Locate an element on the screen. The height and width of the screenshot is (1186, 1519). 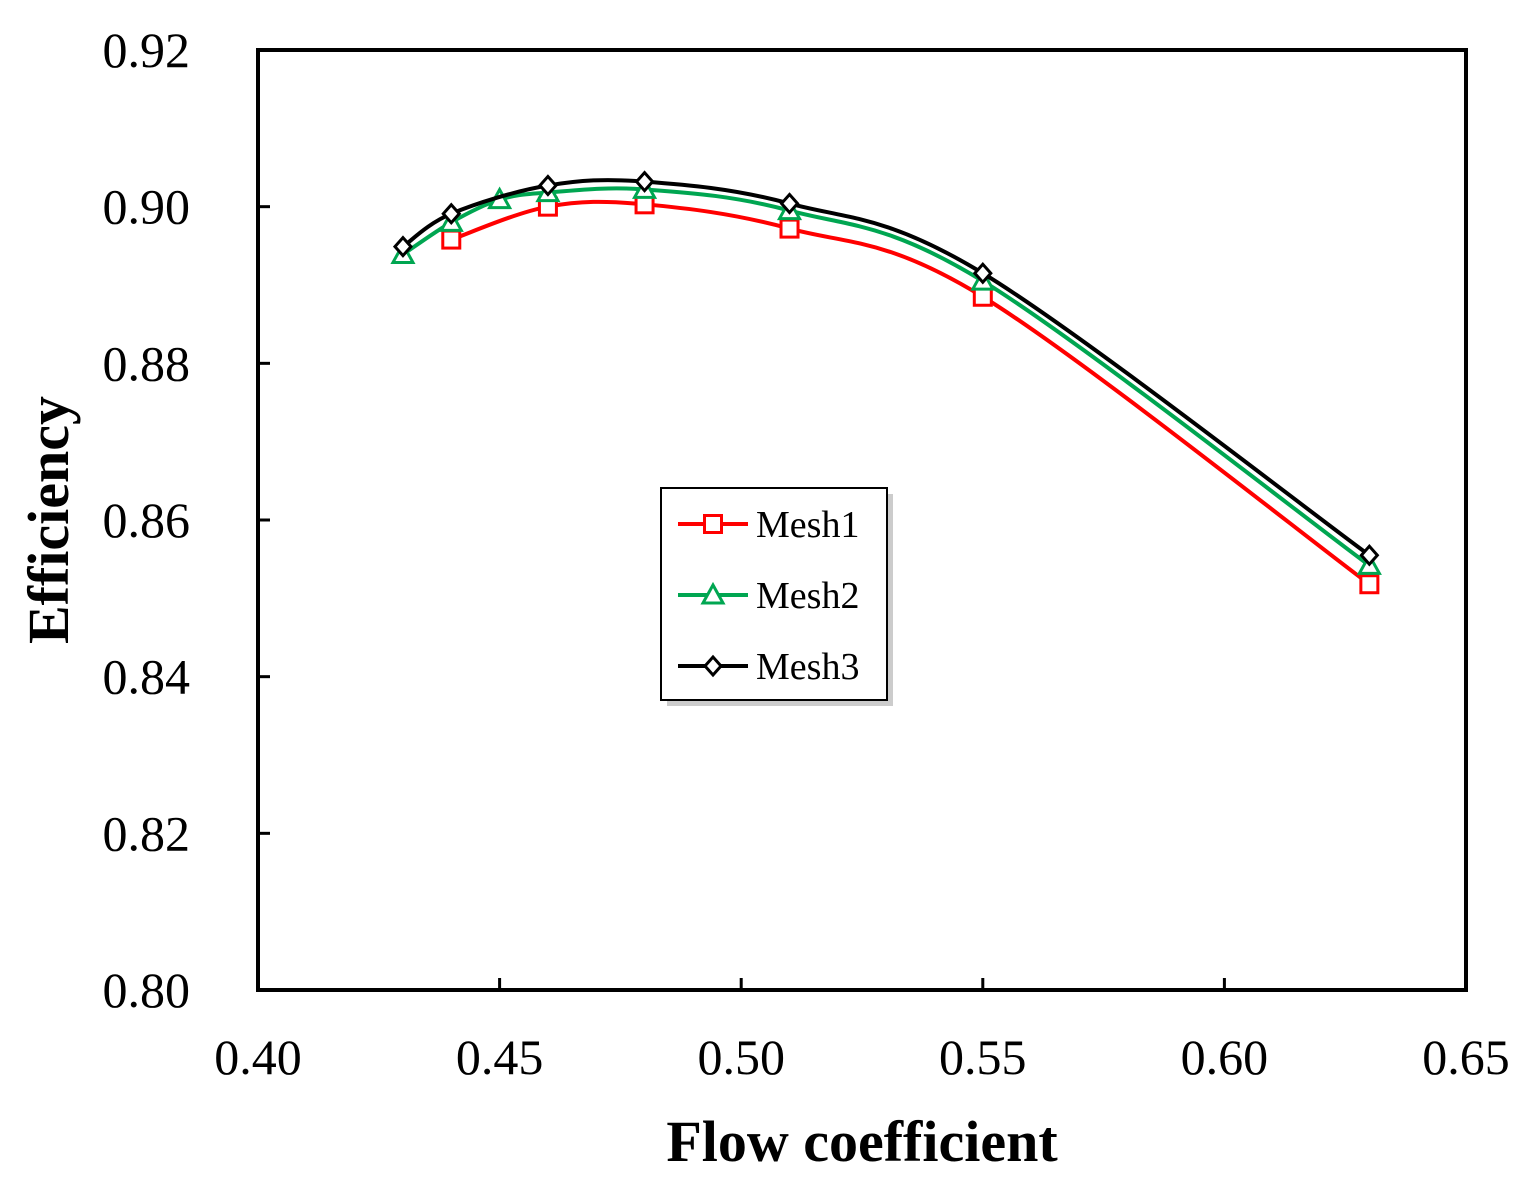
y-axis-ticks: 0.80 0.82 0.84 0.86 0.88 0.90 0.92 is located at coordinates (186, 520).